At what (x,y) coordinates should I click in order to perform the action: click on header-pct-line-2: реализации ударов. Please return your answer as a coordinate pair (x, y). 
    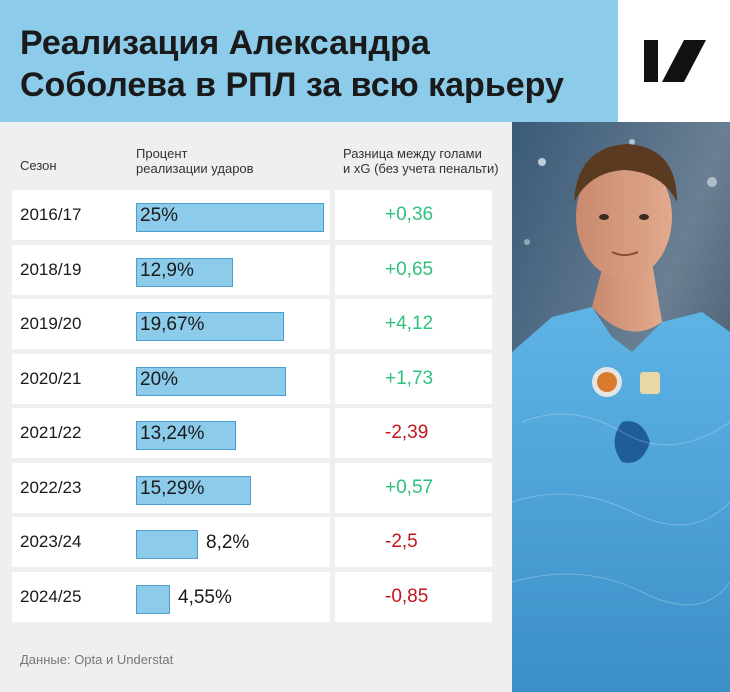
    Looking at the image, I should click on (195, 168).